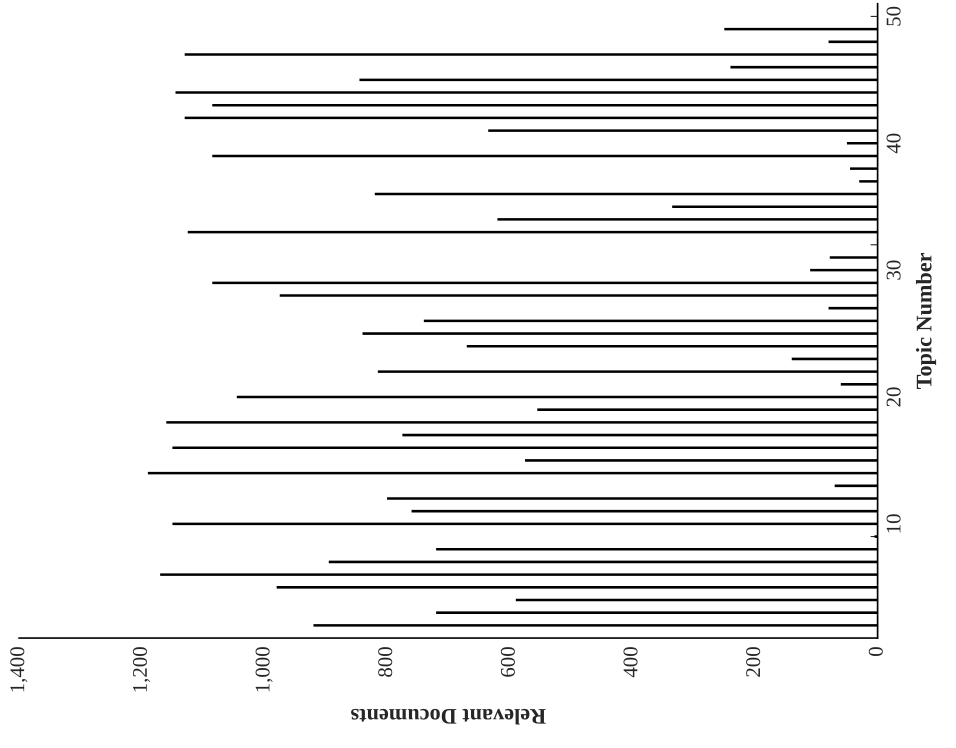 This screenshot has width=956, height=748. What do you see at coordinates (875, 651) in the screenshot?
I see `x-tick-label: 0` at bounding box center [875, 651].